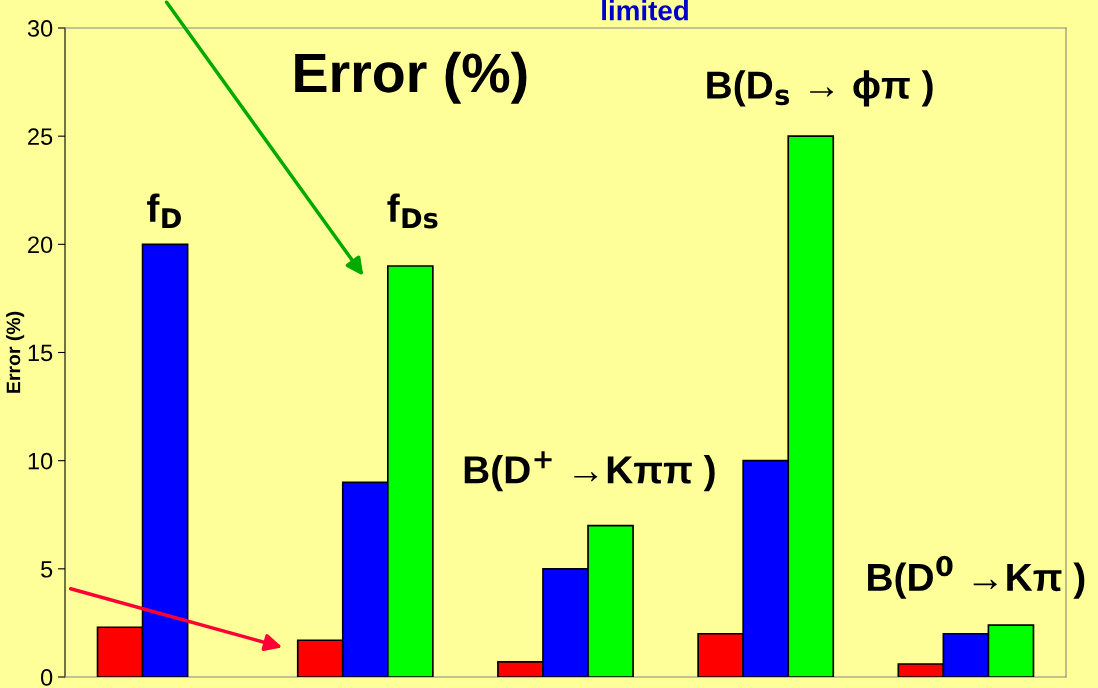 The width and height of the screenshot is (1098, 688). I want to click on annotation: B(D$^{0}$ →Kπ ), so click(976, 577).